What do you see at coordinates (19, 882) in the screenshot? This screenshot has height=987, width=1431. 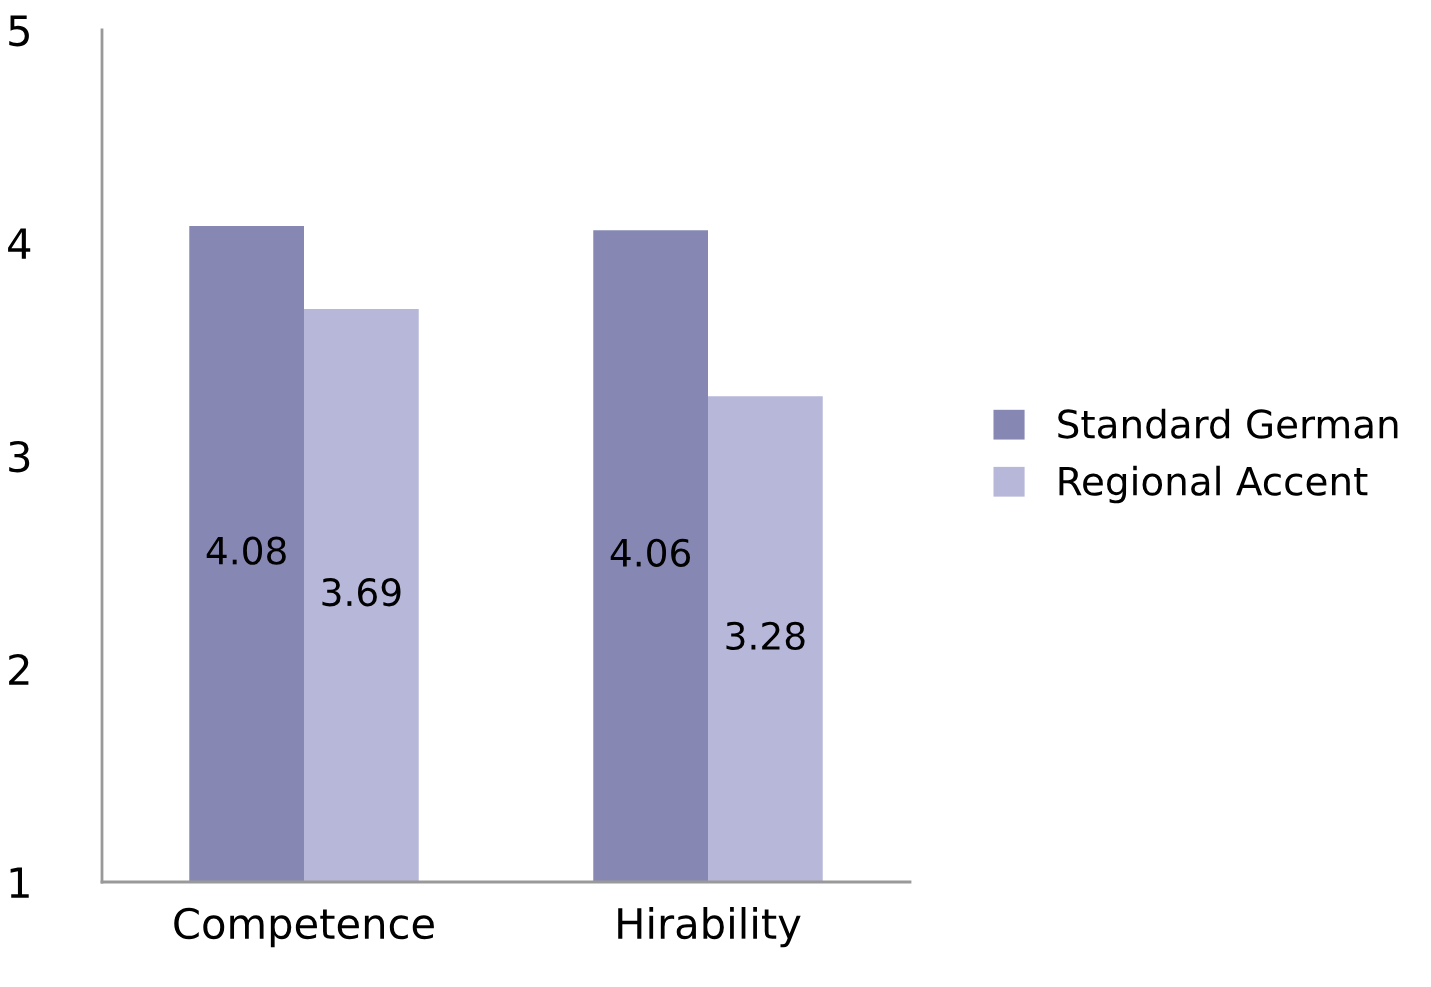 I see `y-tick-label: 1` at bounding box center [19, 882].